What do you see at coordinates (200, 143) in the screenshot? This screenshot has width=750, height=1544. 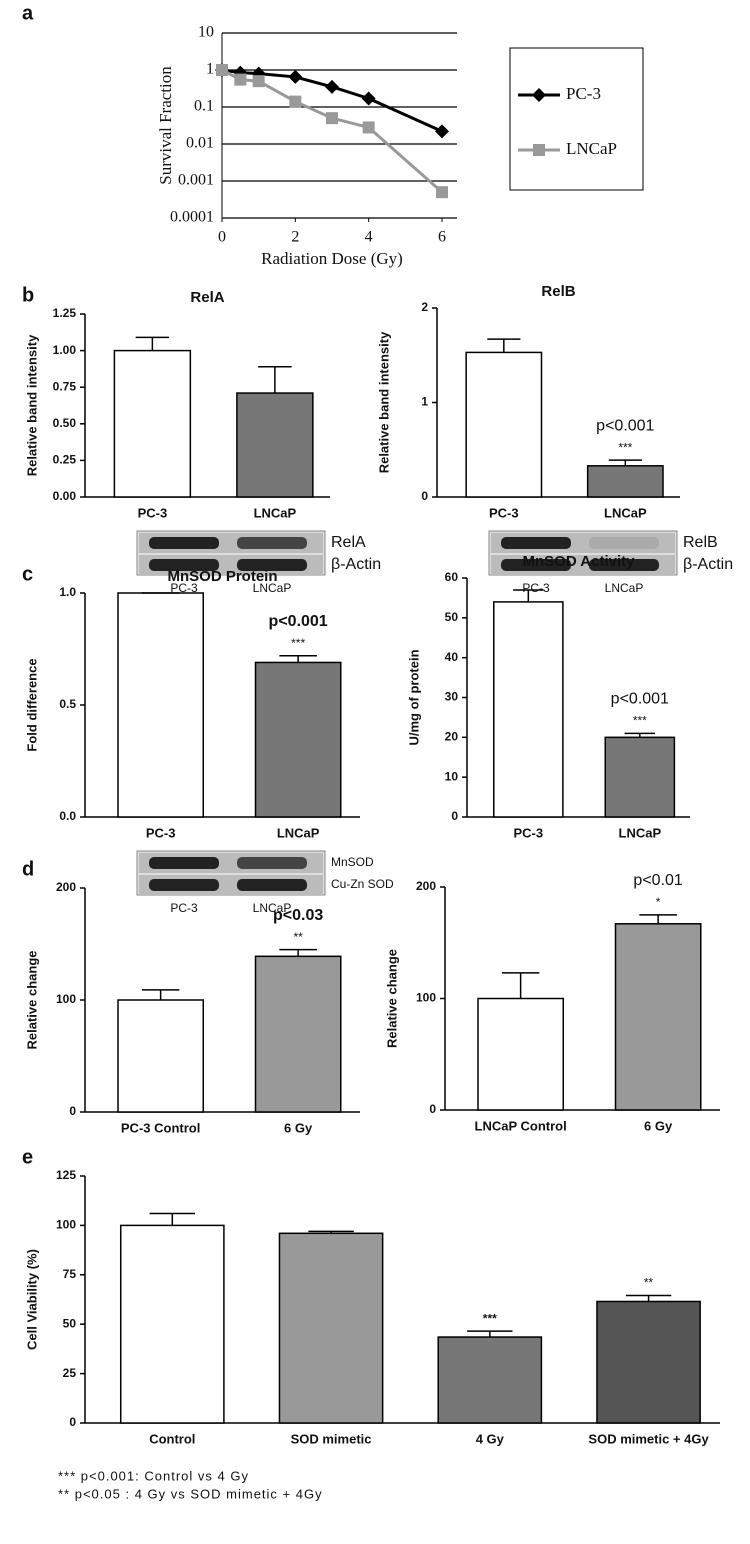 I see `y-tick-label: 0.01` at bounding box center [200, 143].